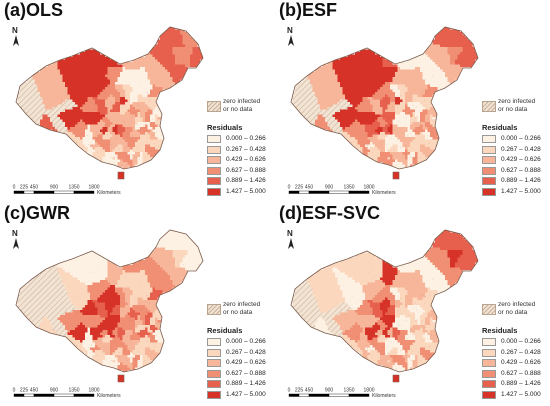 The image size is (550, 406). Describe the element at coordinates (34, 10) in the screenshot. I see `panel-title: (a)OLS` at that location.